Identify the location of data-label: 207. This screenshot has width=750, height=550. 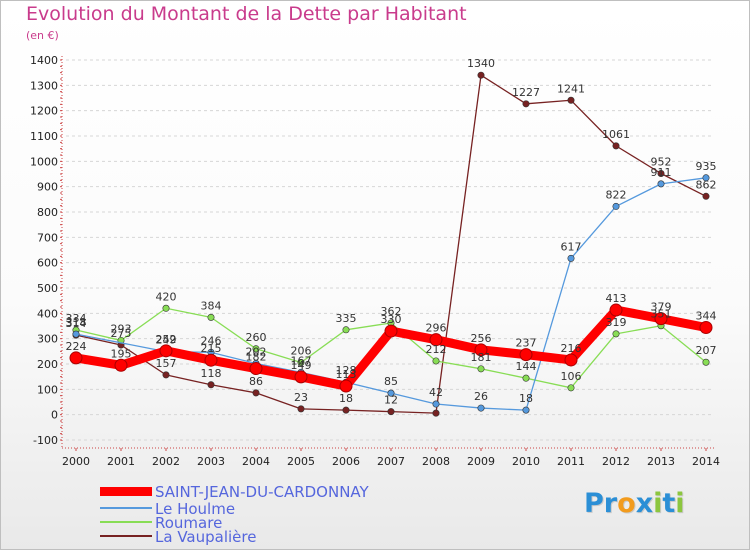
(706, 350).